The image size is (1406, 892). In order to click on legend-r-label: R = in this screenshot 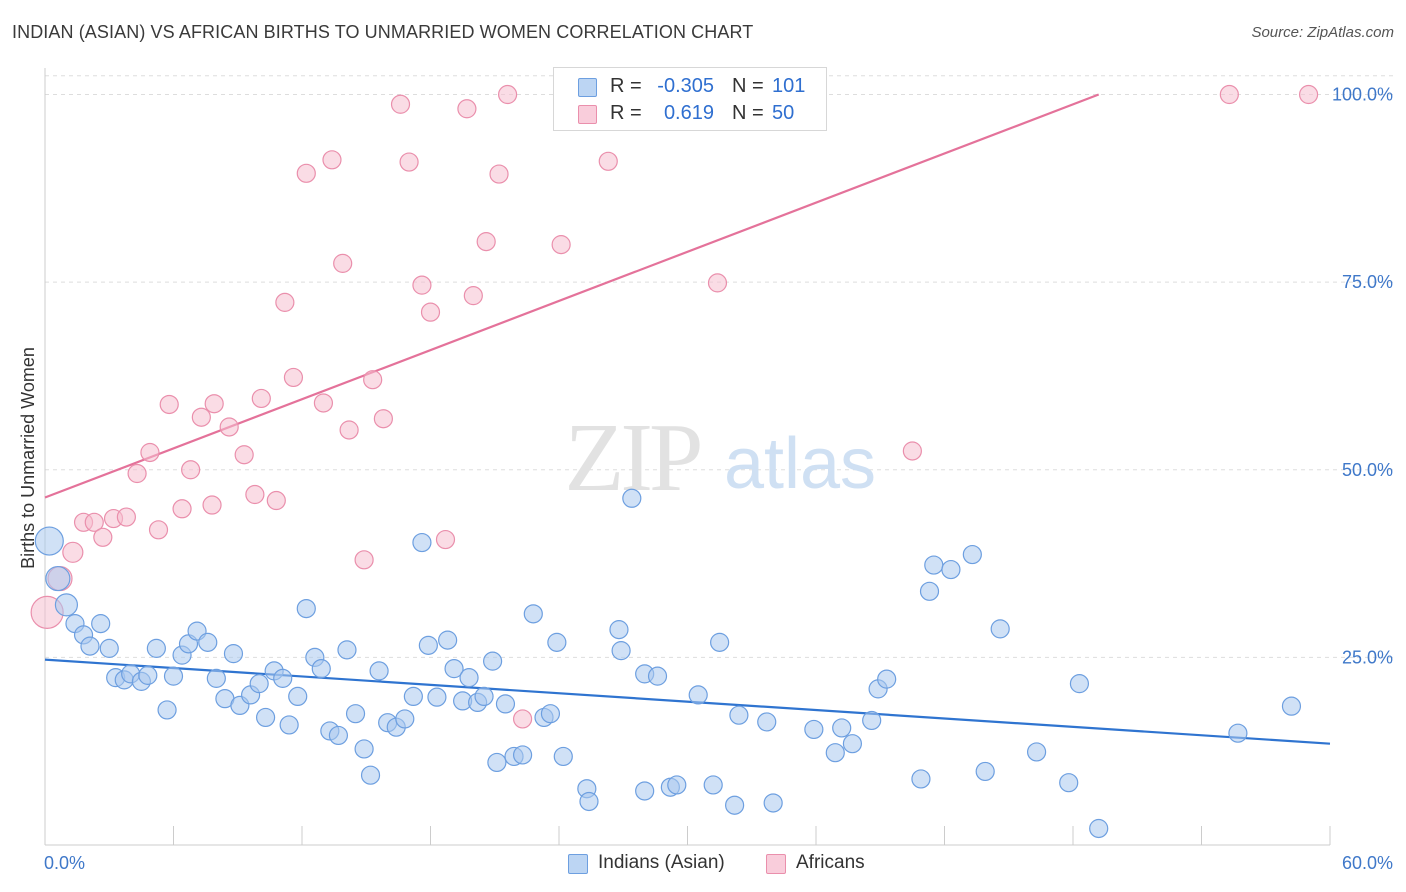, I will do `click(626, 113)`.